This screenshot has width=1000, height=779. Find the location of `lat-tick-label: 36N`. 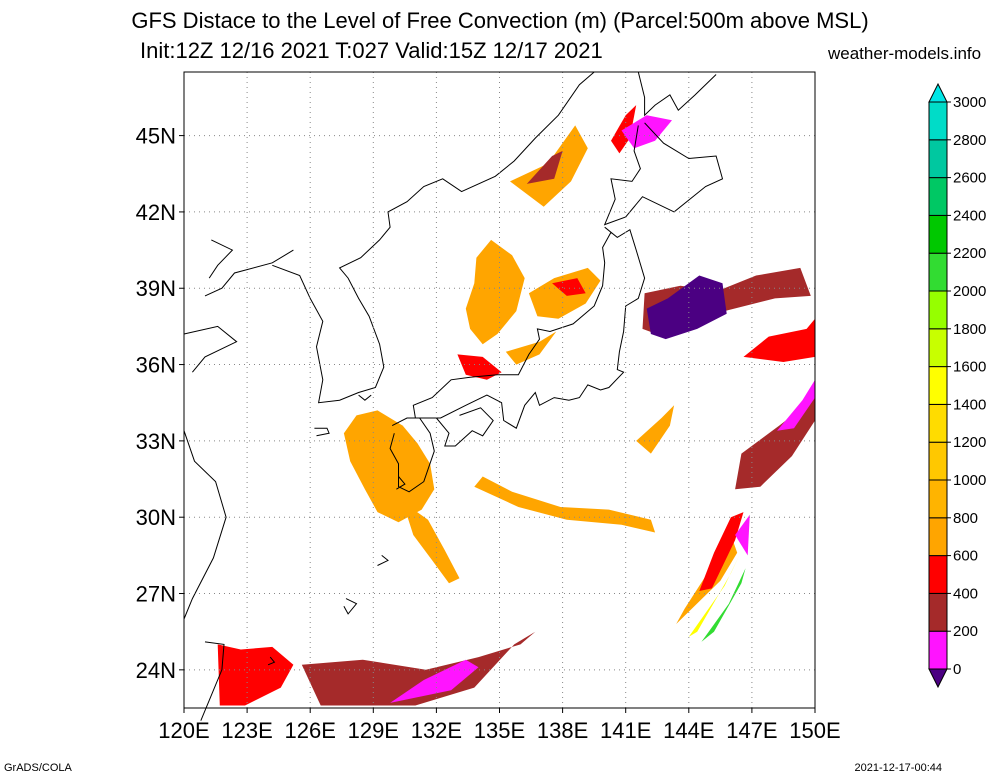

lat-tick-label: 36N is located at coordinates (156, 365).